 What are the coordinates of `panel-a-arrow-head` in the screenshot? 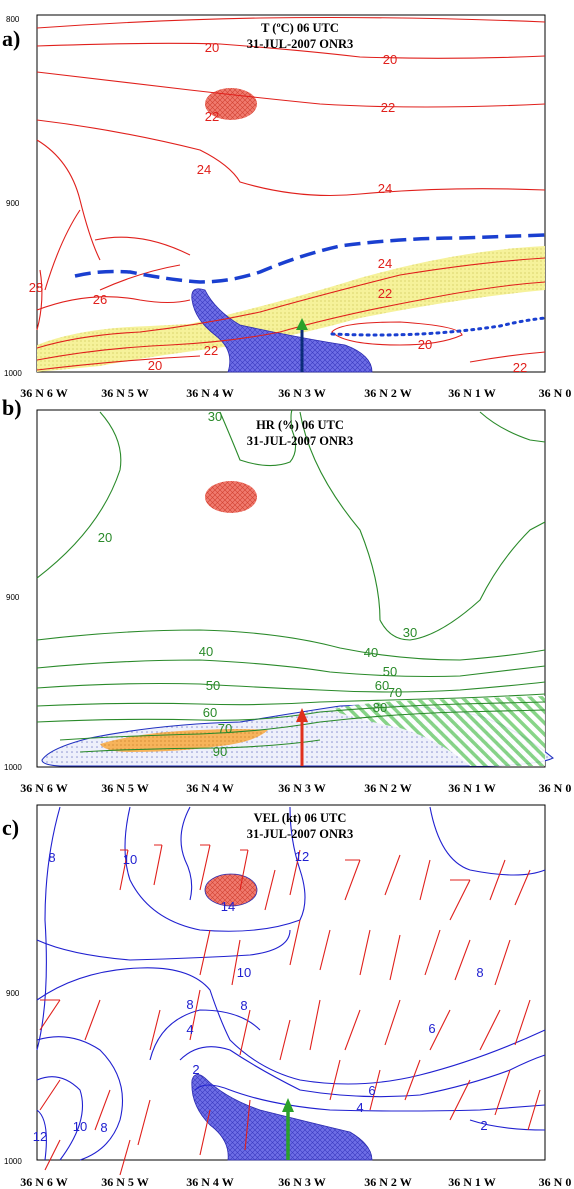 It's located at (302, 324).